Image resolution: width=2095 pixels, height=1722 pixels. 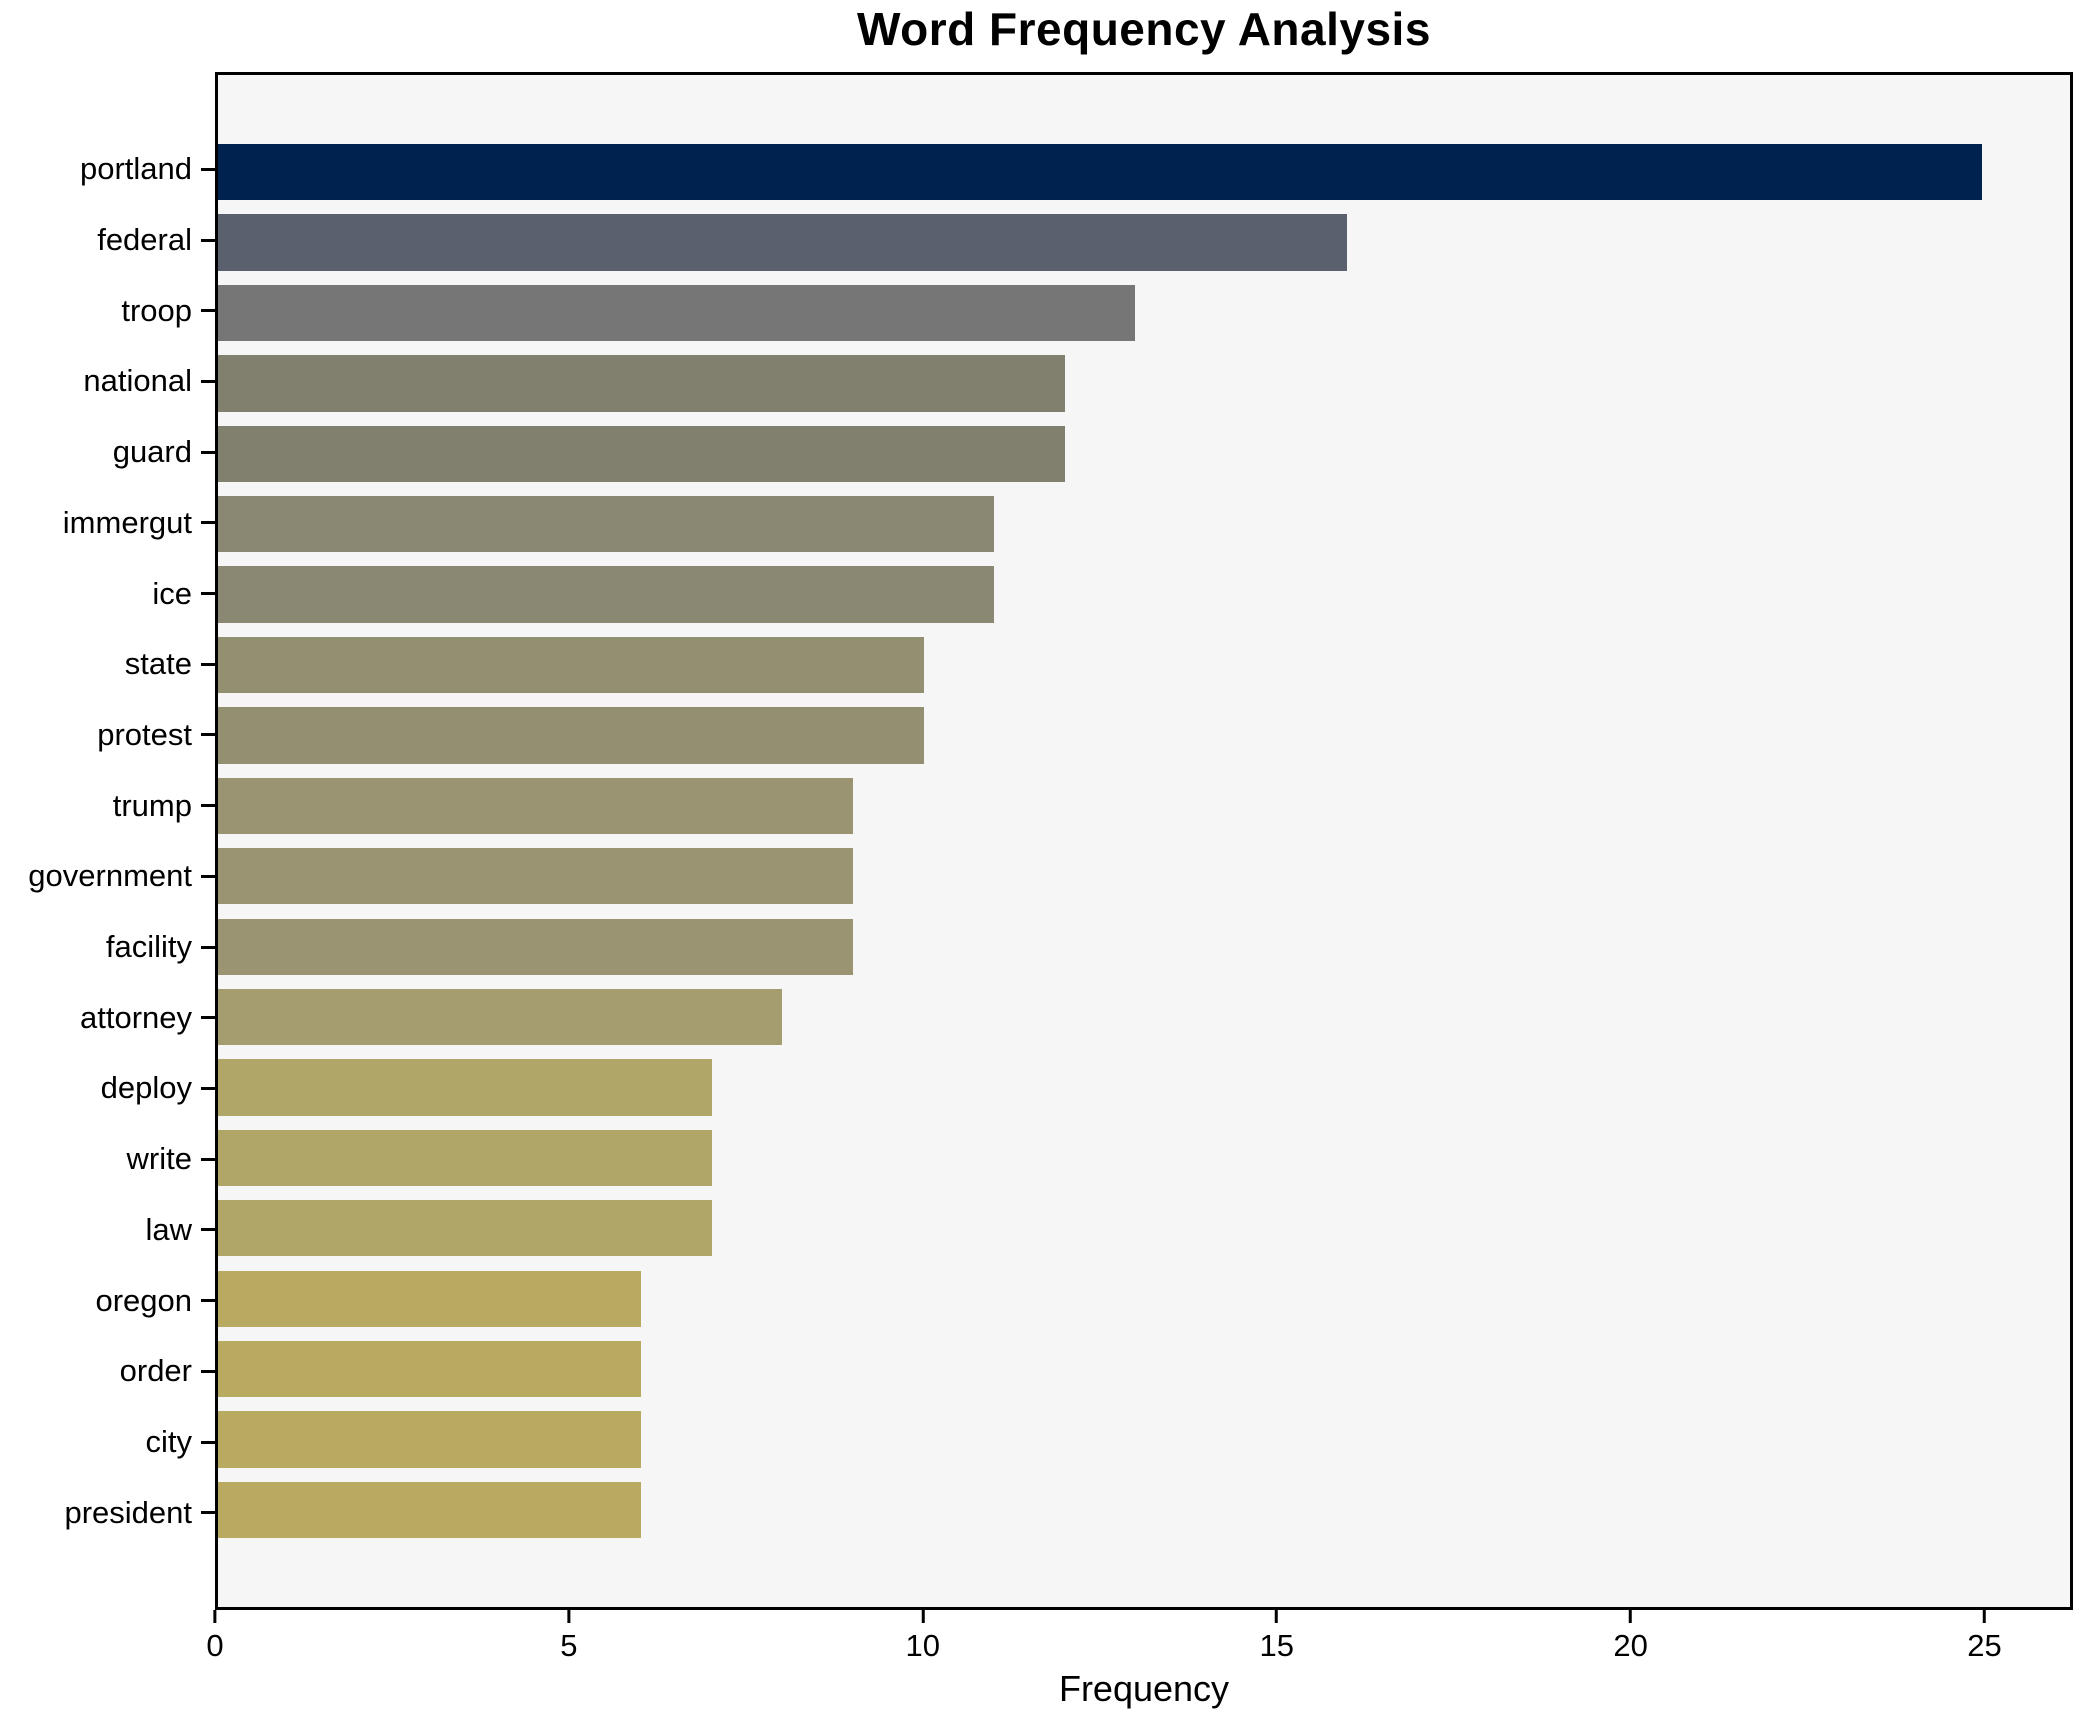 I want to click on x-tick-25: 25, so click(x=1984, y=1637).